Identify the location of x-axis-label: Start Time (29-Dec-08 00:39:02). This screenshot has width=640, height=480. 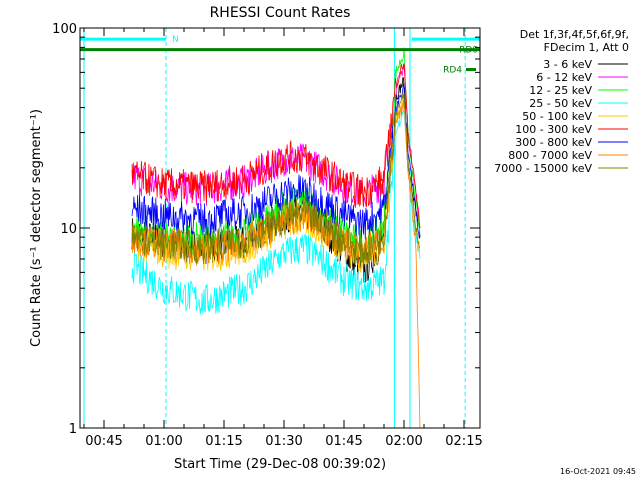
(280, 464).